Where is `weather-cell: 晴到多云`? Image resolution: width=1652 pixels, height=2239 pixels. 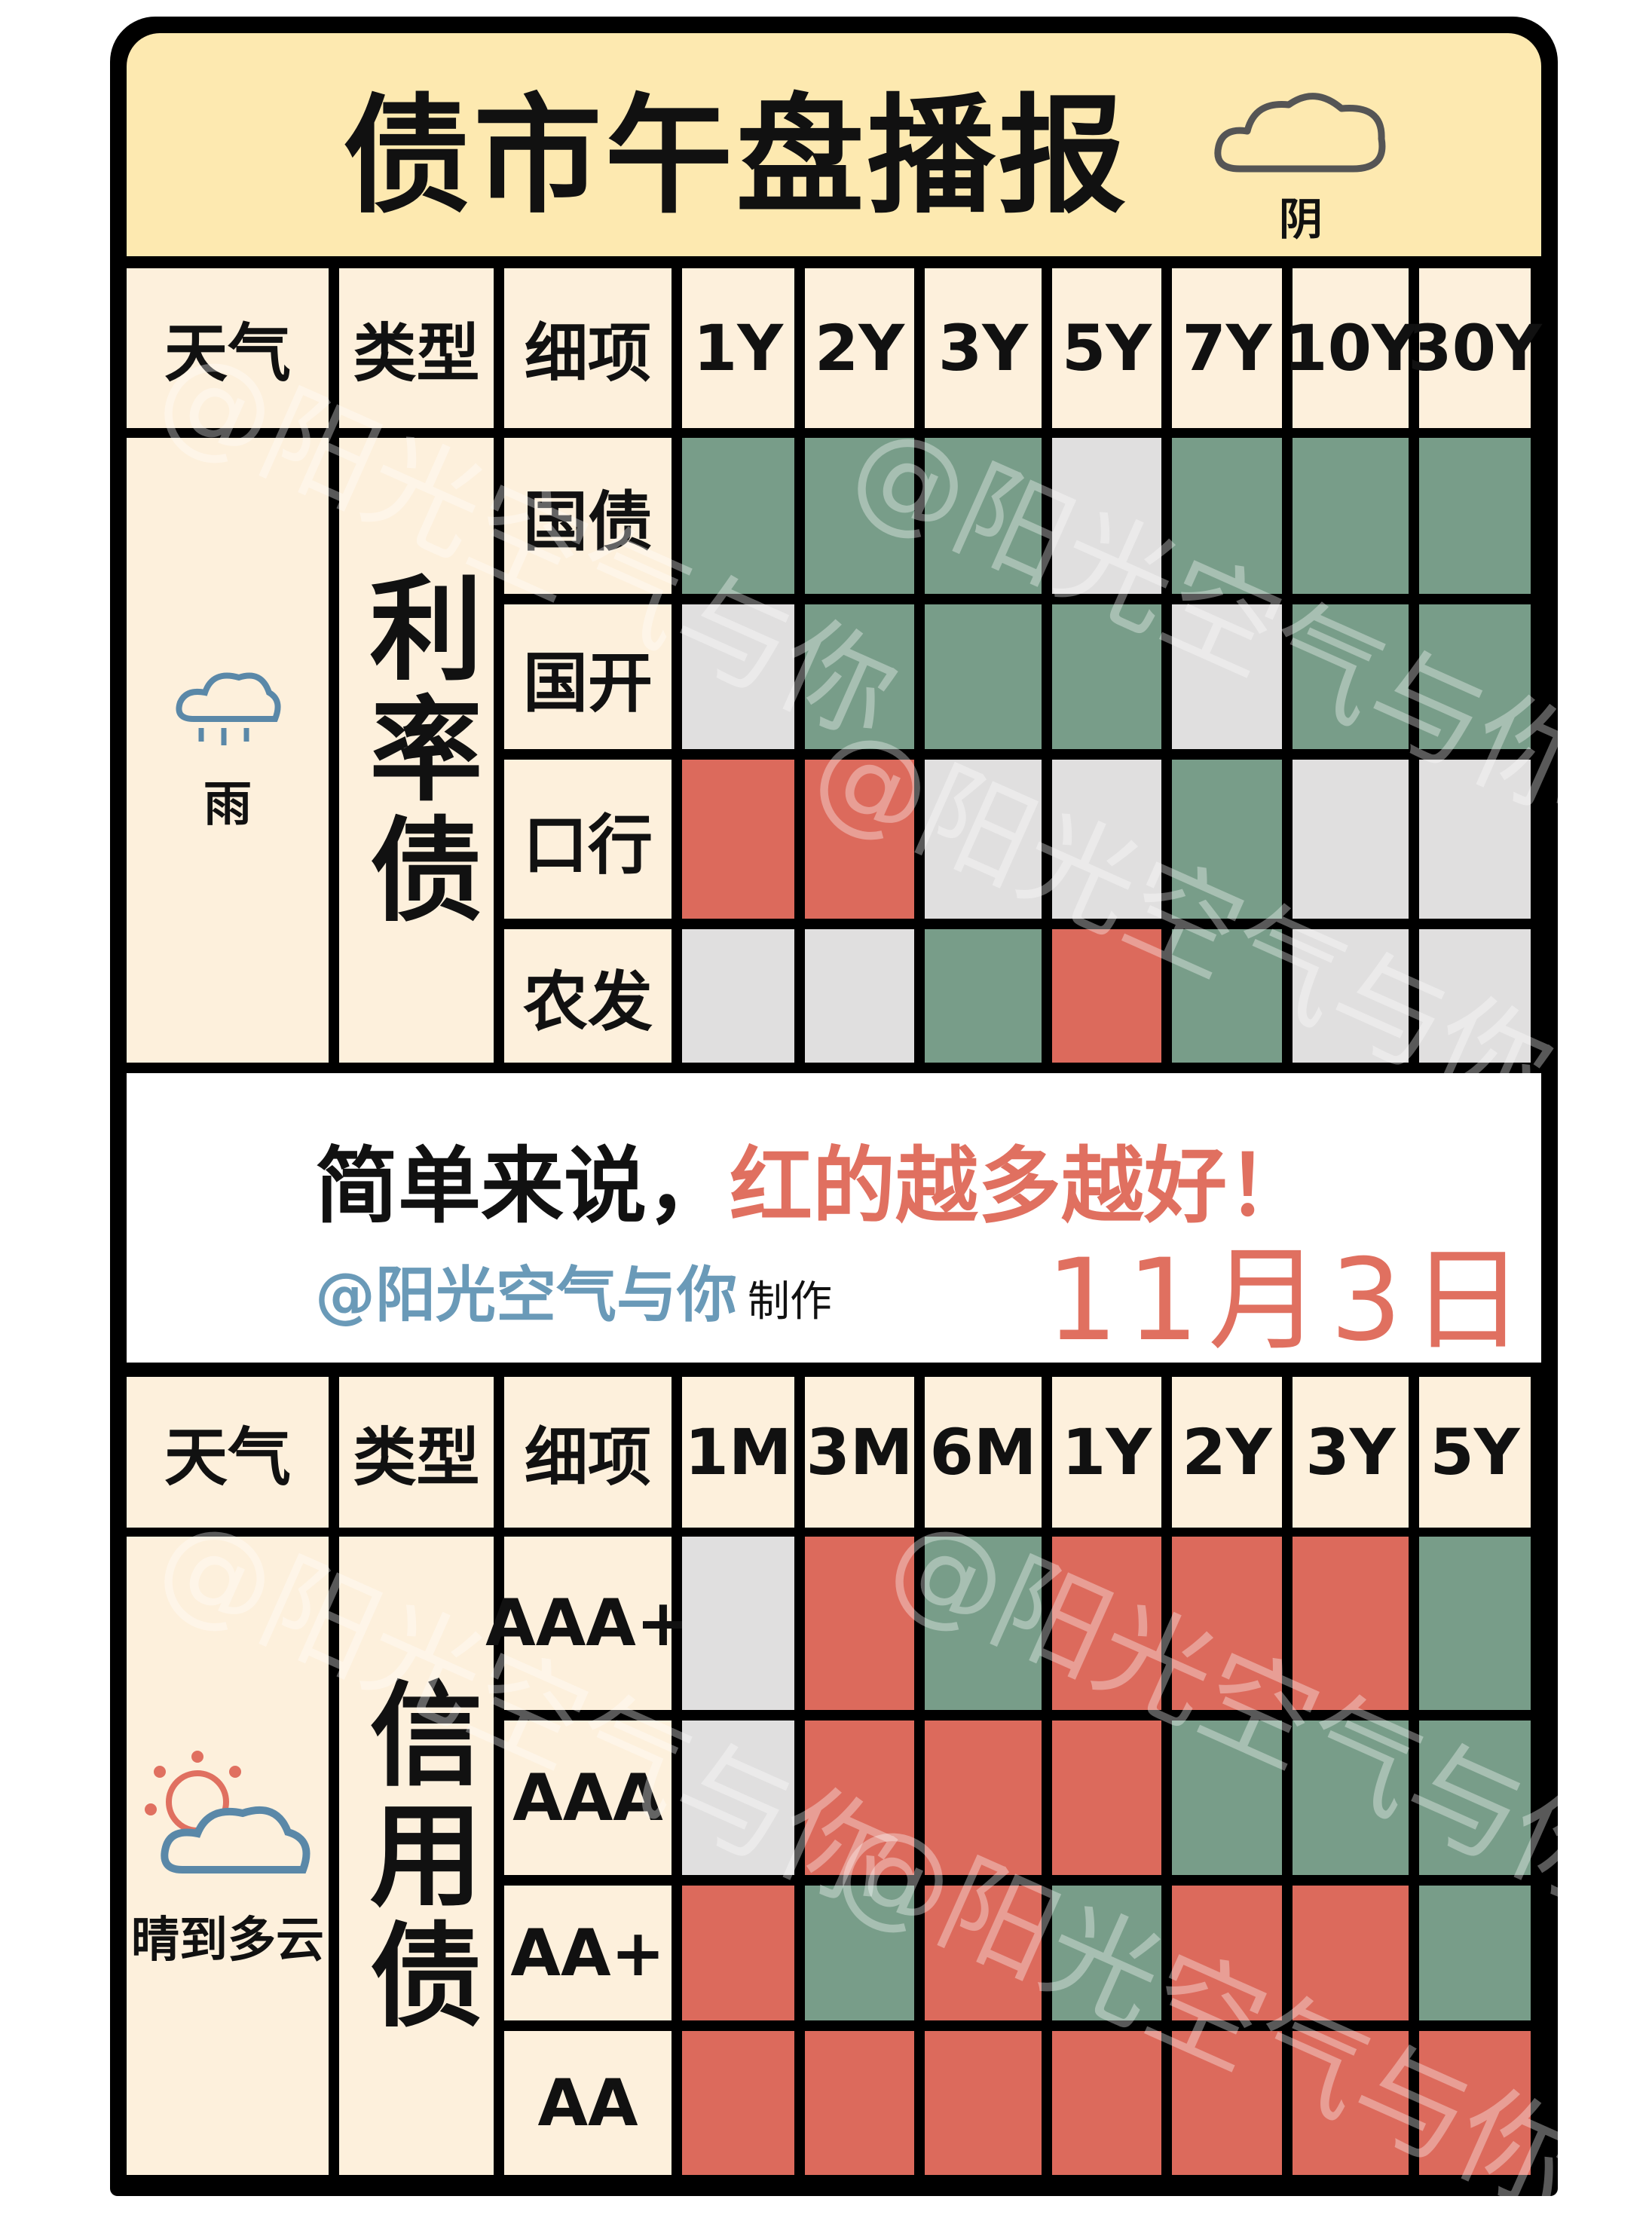
weather-cell: 晴到多云 is located at coordinates (228, 1856).